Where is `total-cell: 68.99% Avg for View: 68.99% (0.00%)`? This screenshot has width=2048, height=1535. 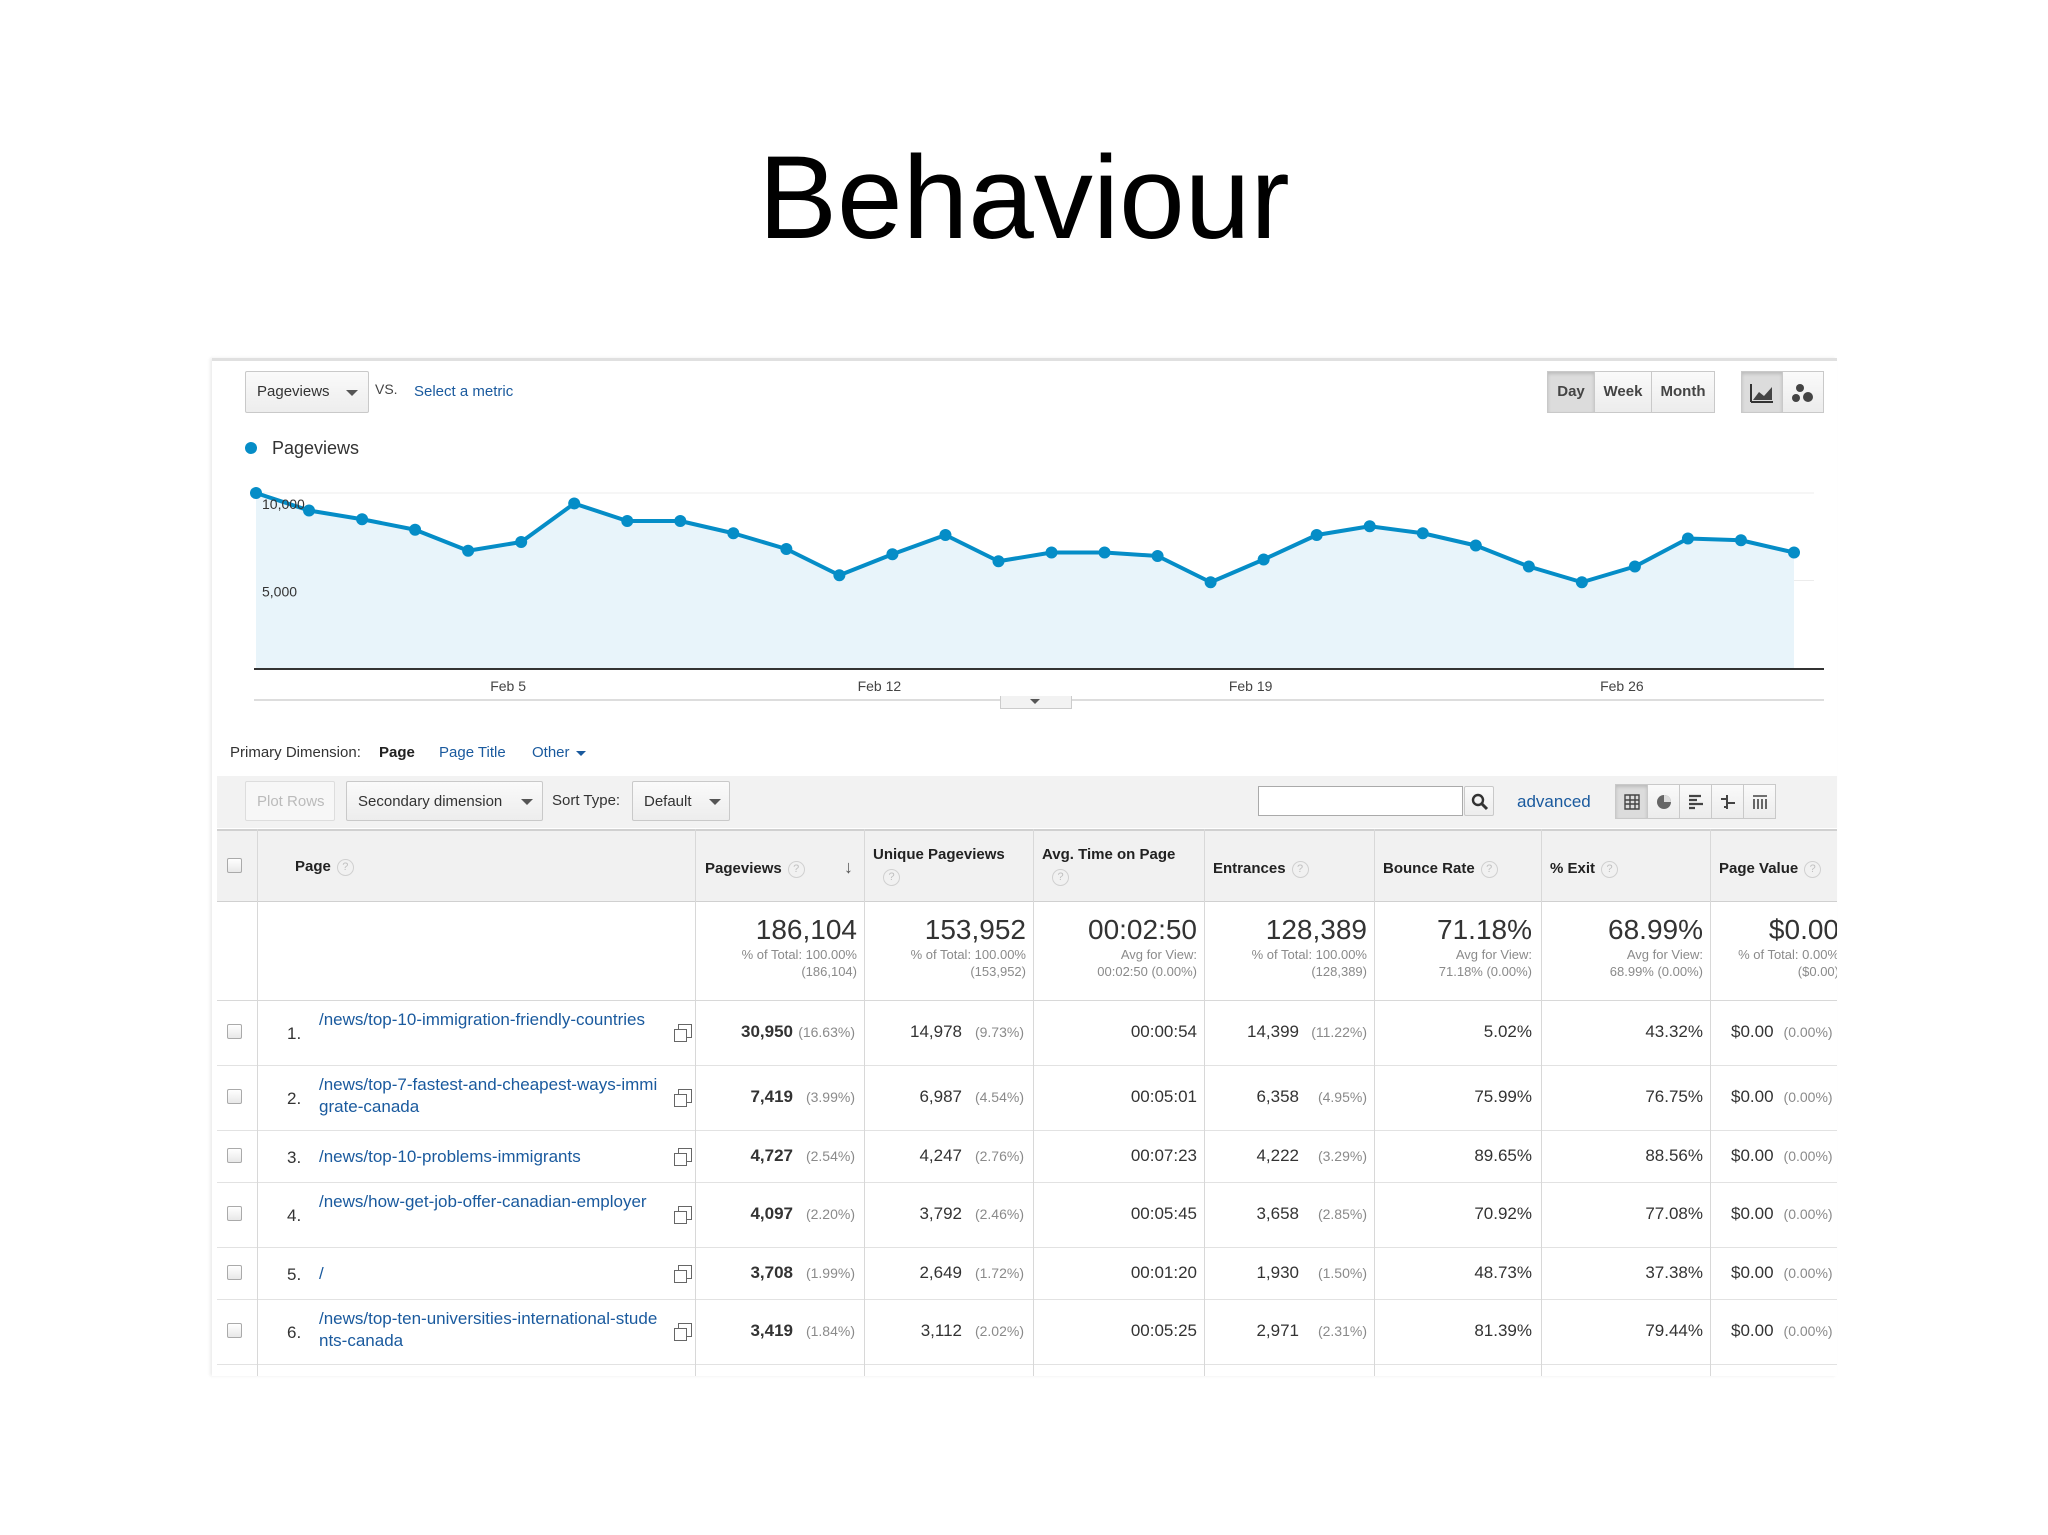
total-cell: 68.99% Avg for View: 68.99% (0.00%) is located at coordinates (1623, 947).